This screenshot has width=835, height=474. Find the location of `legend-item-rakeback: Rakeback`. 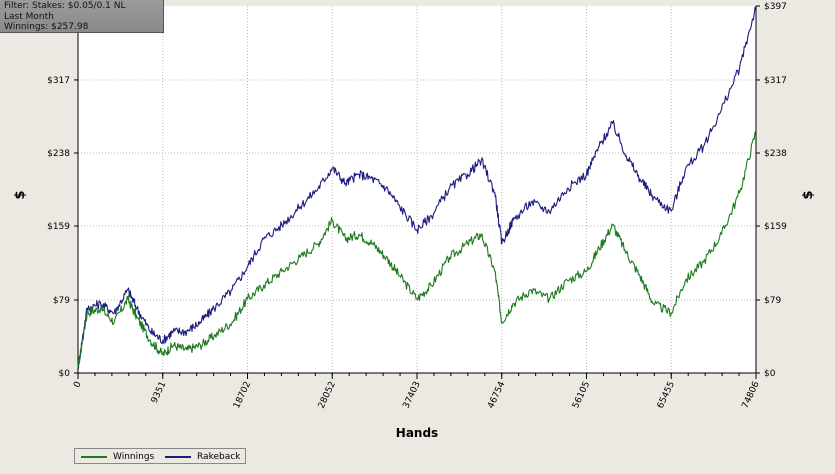

legend-item-rakeback: Rakeback is located at coordinates (202, 456).